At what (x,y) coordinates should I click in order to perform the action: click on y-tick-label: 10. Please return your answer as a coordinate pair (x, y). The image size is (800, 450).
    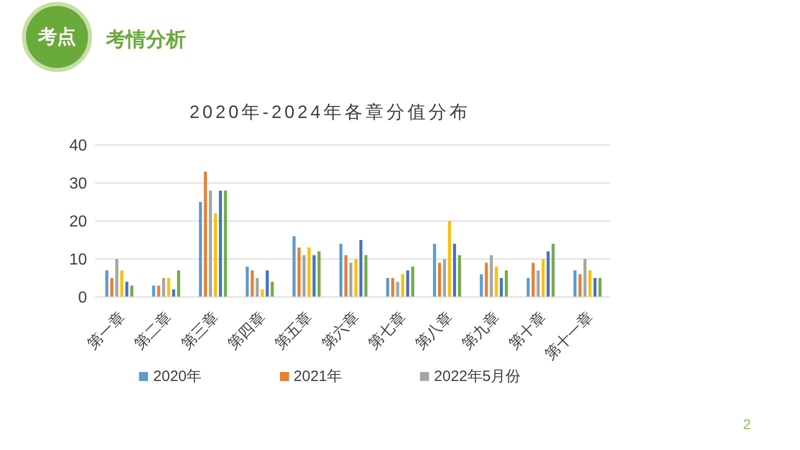
    Looking at the image, I should click on (78, 260).